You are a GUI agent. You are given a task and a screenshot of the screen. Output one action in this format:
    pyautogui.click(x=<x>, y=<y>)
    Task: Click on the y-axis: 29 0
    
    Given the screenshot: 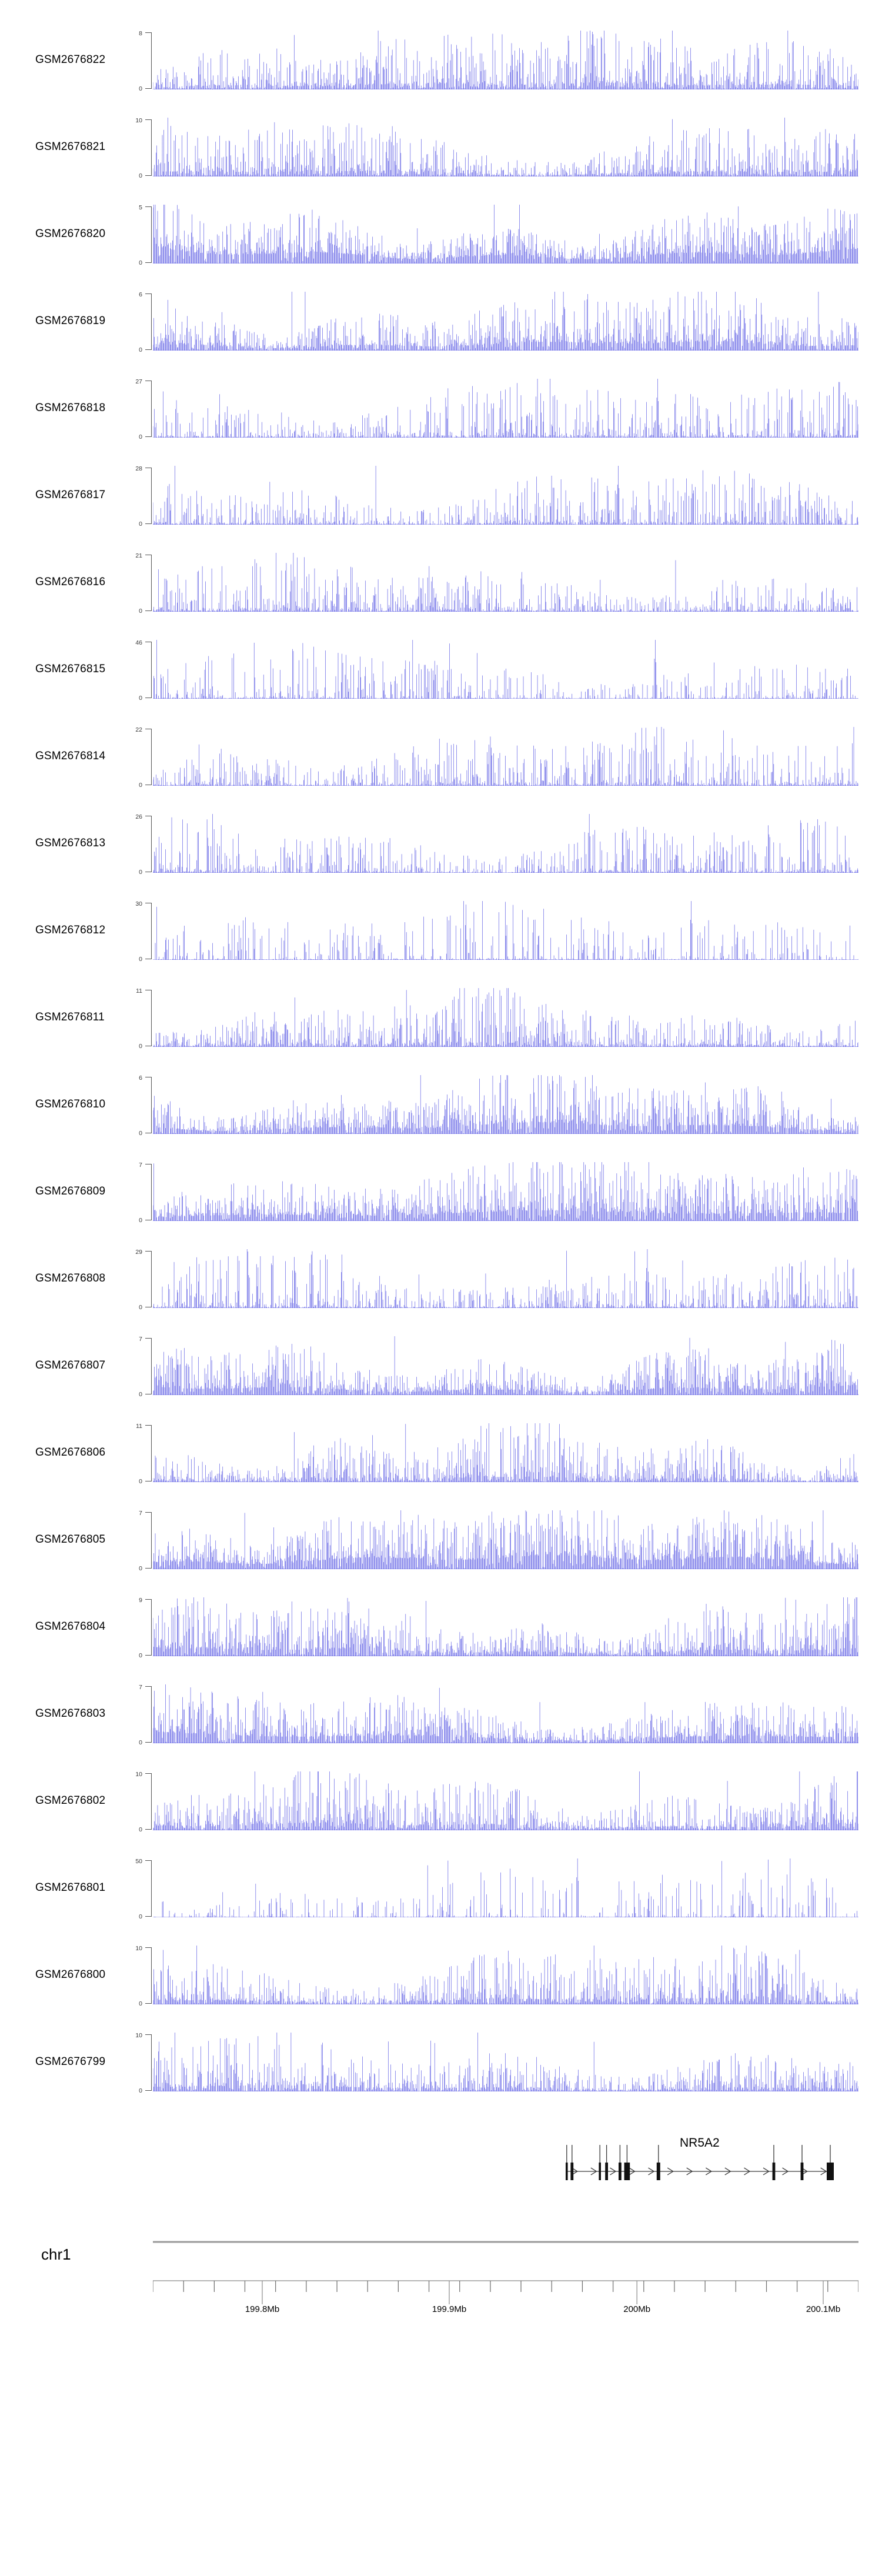 What is the action you would take?
    pyautogui.click(x=140, y=1280)
    